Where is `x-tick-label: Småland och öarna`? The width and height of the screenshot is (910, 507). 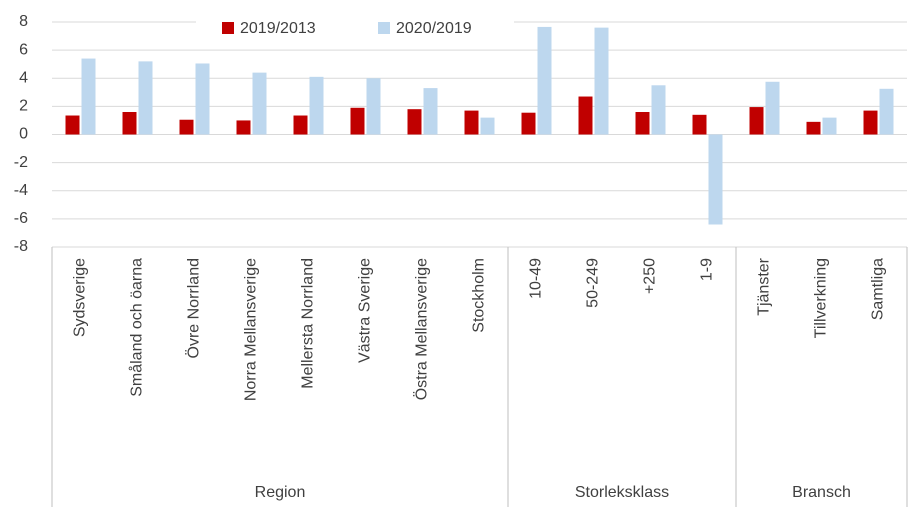
x-tick-label: Småland och öarna is located at coordinates (137, 327).